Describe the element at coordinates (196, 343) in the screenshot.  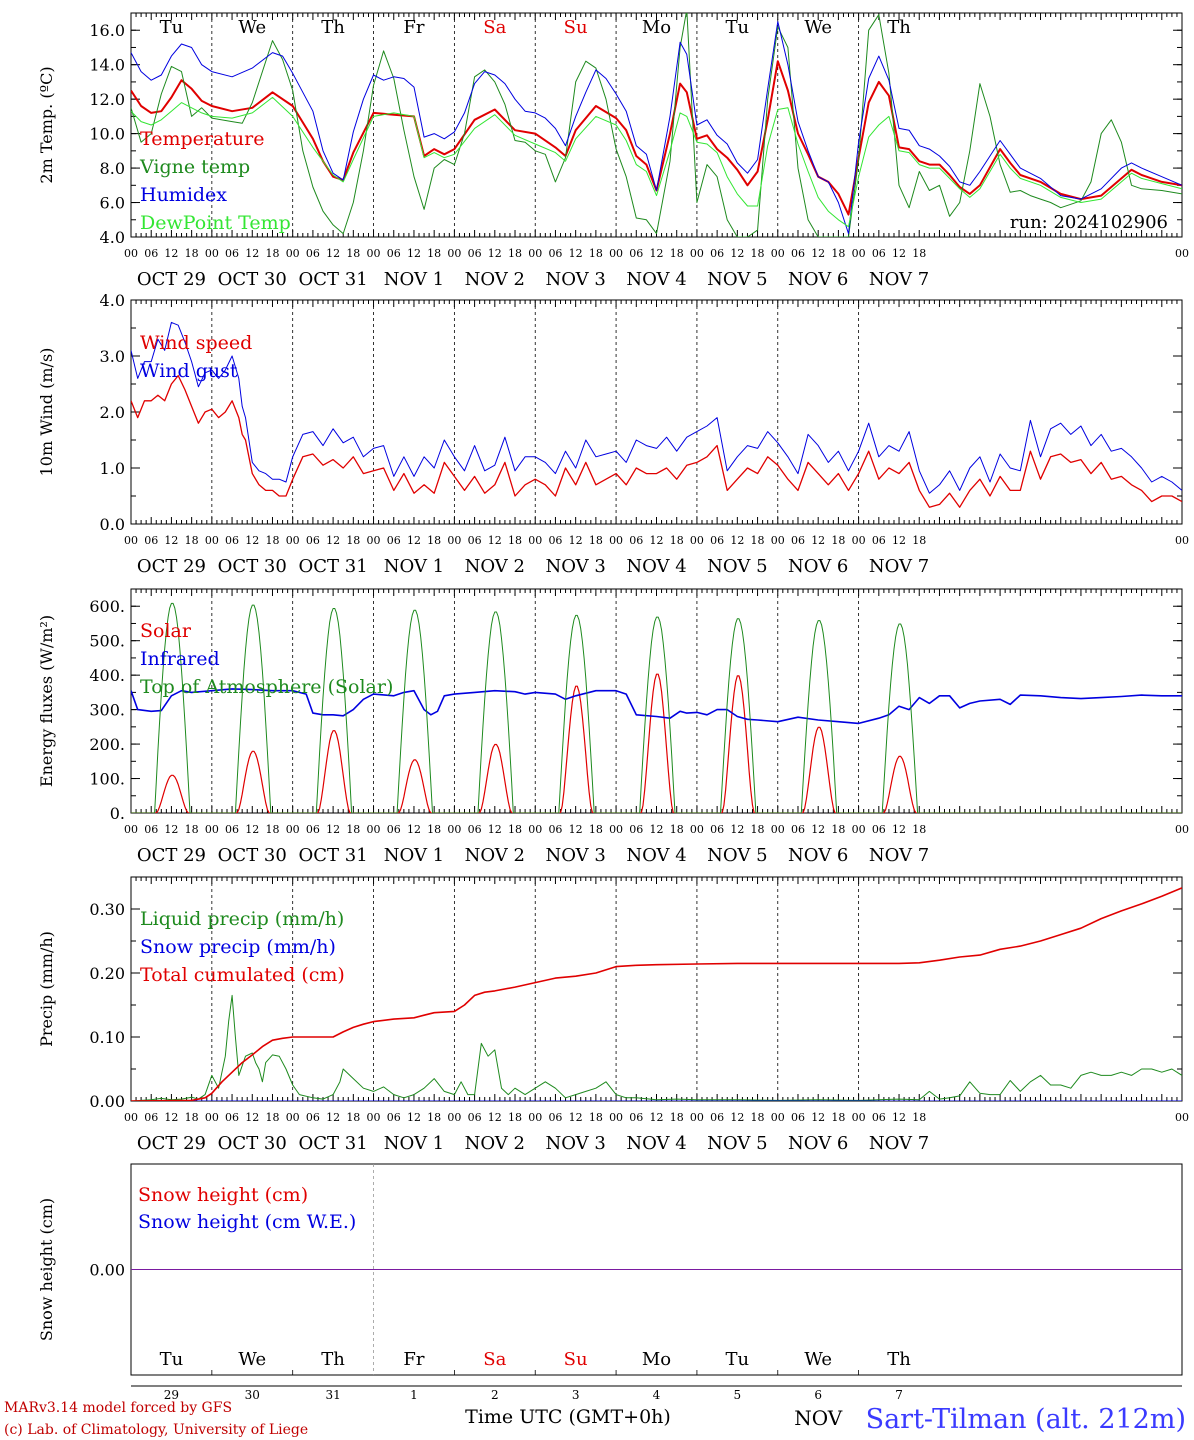
I see `legend-wind-speed: Wind speed` at that location.